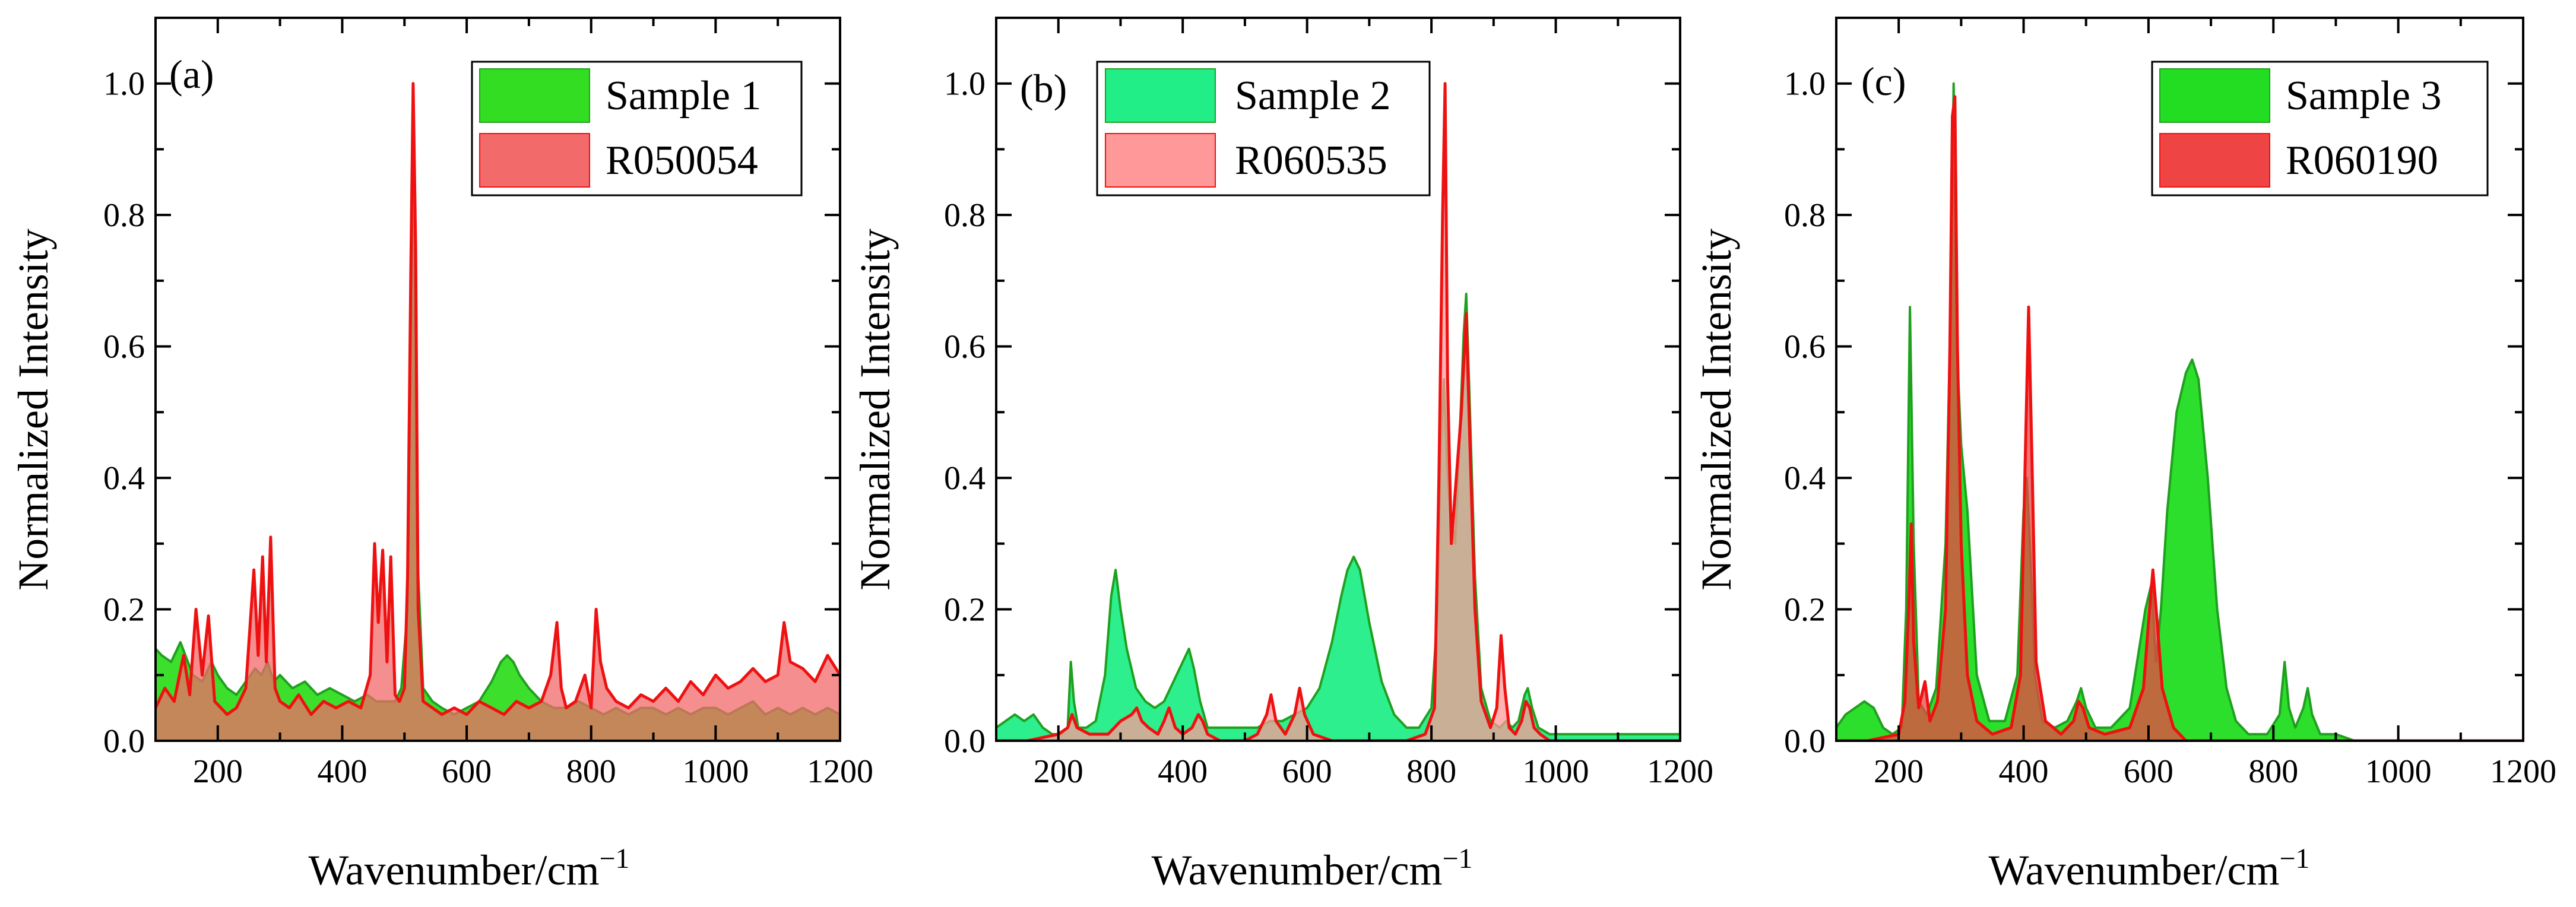 The height and width of the screenshot is (907, 2576). What do you see at coordinates (840, 771) in the screenshot?
I see `panel-a-x-tick-label: 1200` at bounding box center [840, 771].